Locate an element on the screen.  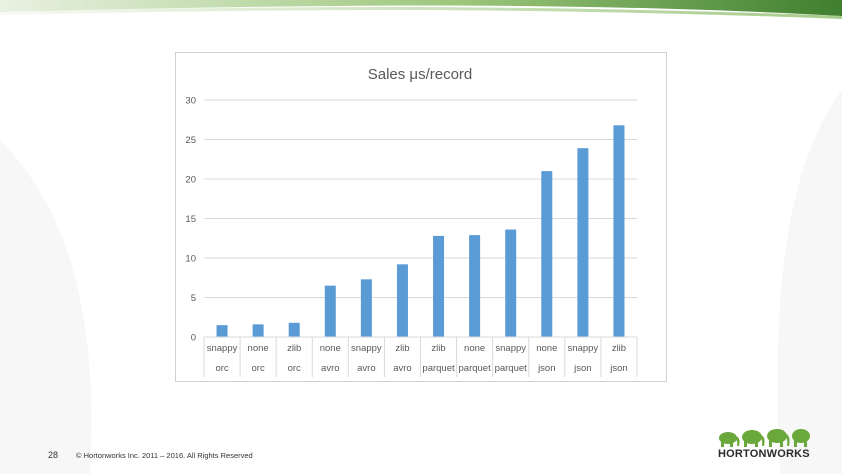
y-tick-label: 0 is located at coordinates (193, 338).